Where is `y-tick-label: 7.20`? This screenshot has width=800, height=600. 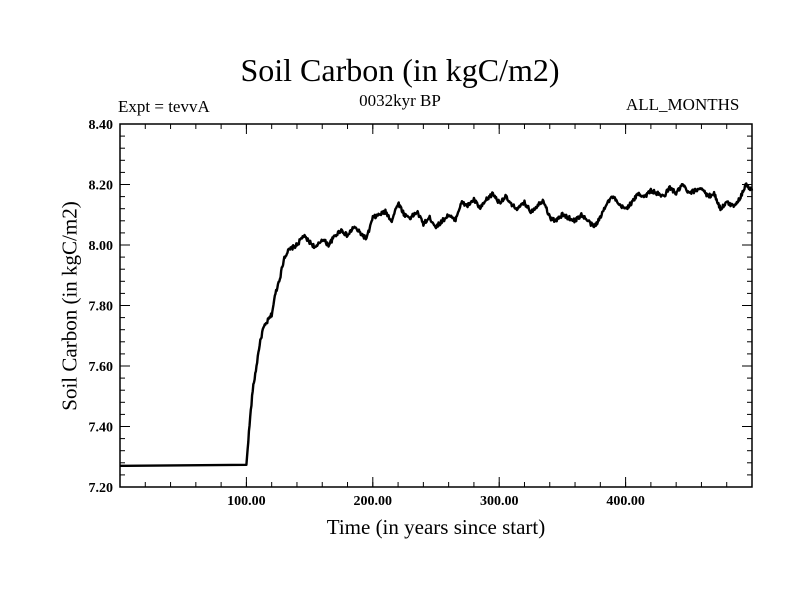 y-tick-label: 7.20 is located at coordinates (101, 488).